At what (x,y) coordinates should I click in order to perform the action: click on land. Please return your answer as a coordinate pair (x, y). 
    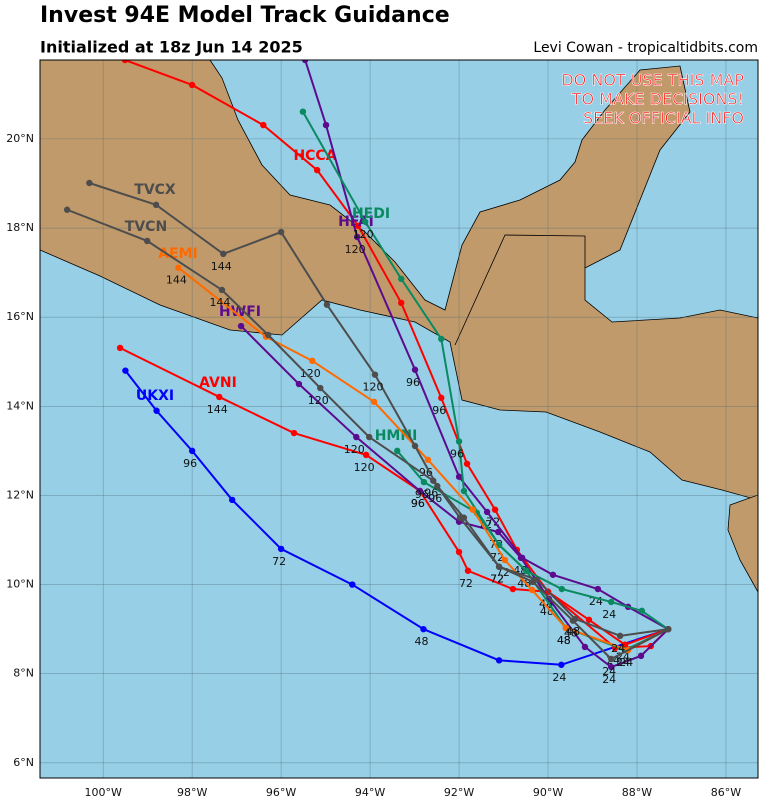
    Looking at the image, I should click on (742, 543).